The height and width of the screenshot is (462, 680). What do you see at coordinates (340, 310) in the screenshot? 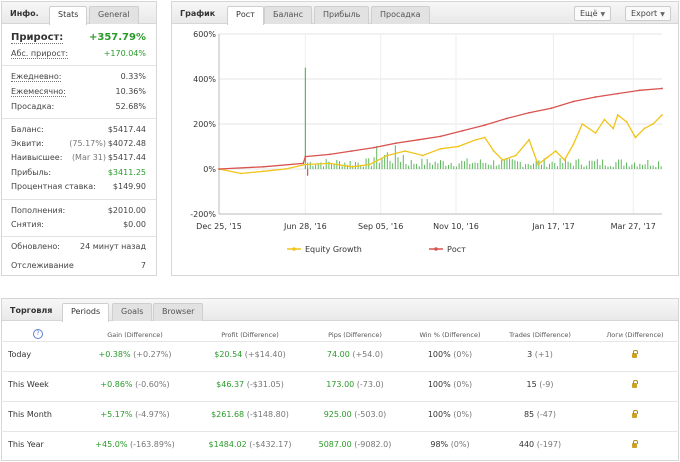
I see `trading-header: Торговля Periods Goals Browser` at bounding box center [340, 310].